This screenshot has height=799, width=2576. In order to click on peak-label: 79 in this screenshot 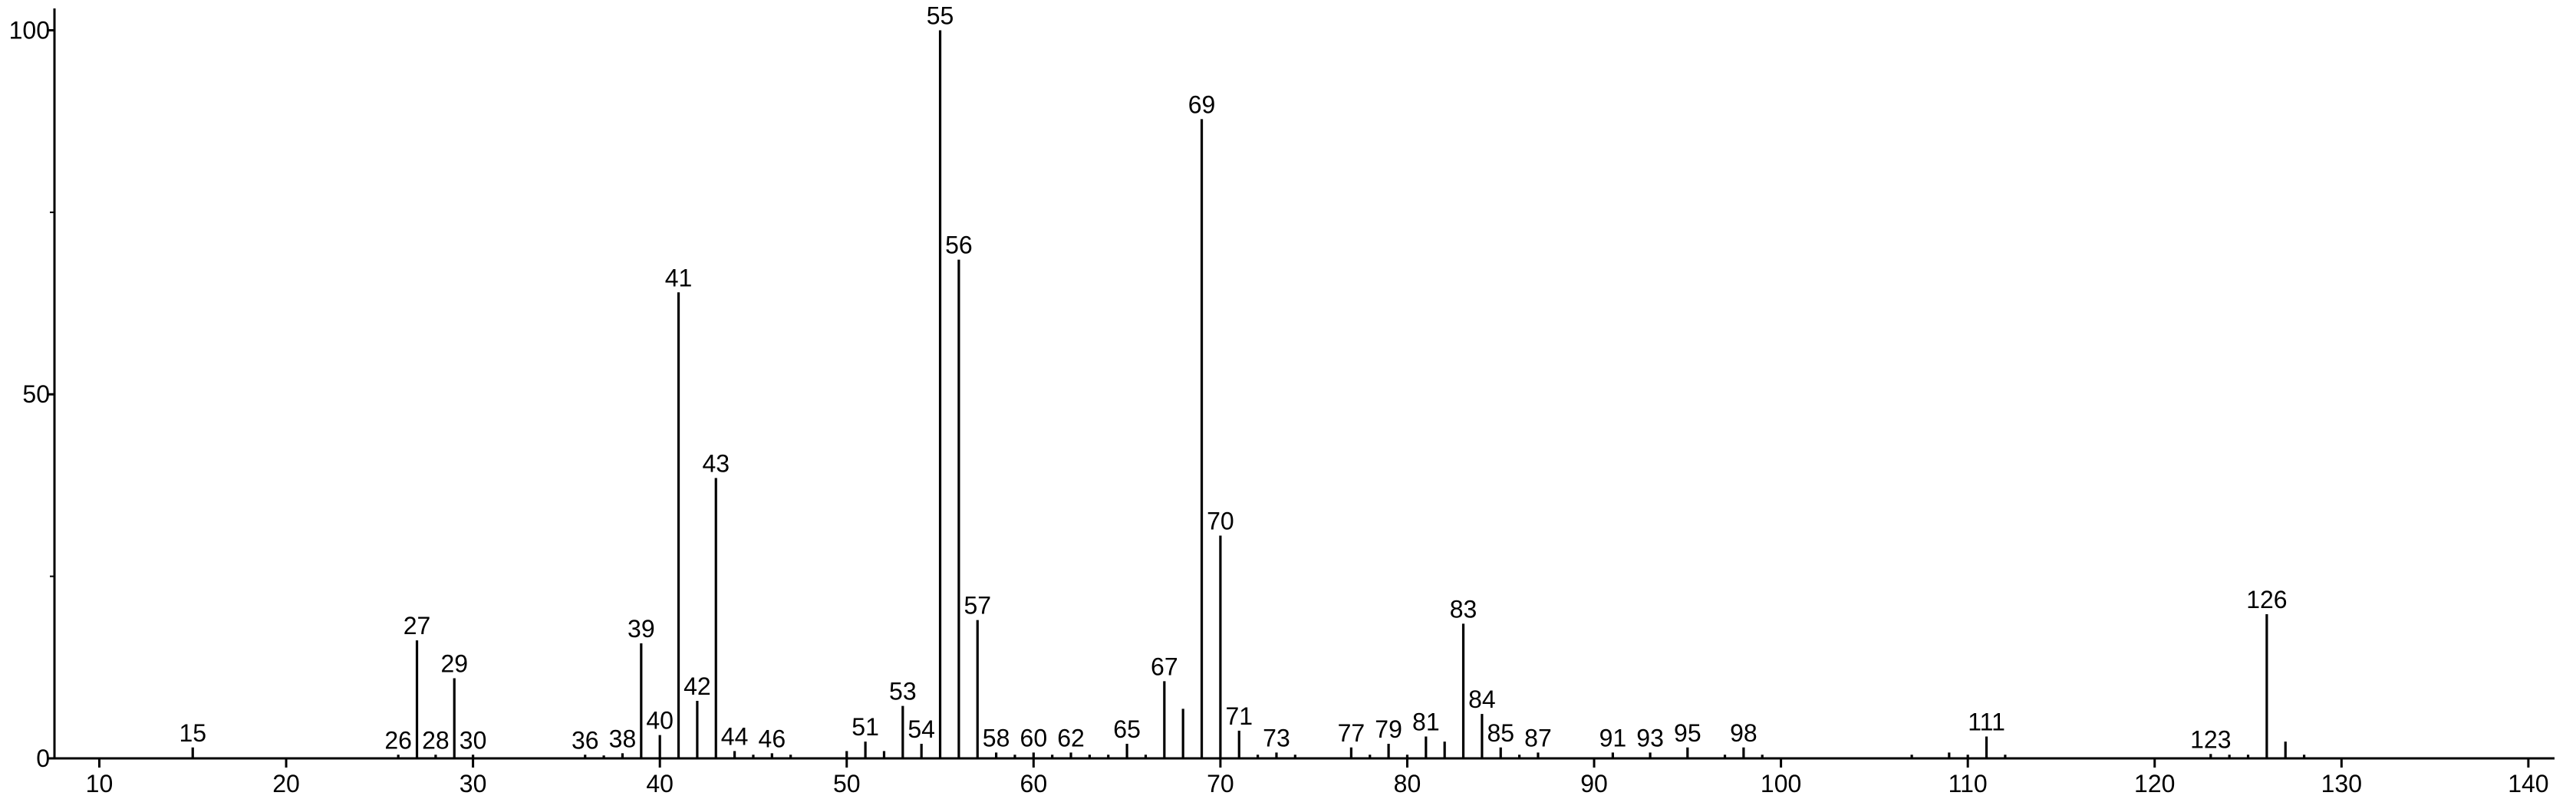, I will do `click(1388, 729)`.